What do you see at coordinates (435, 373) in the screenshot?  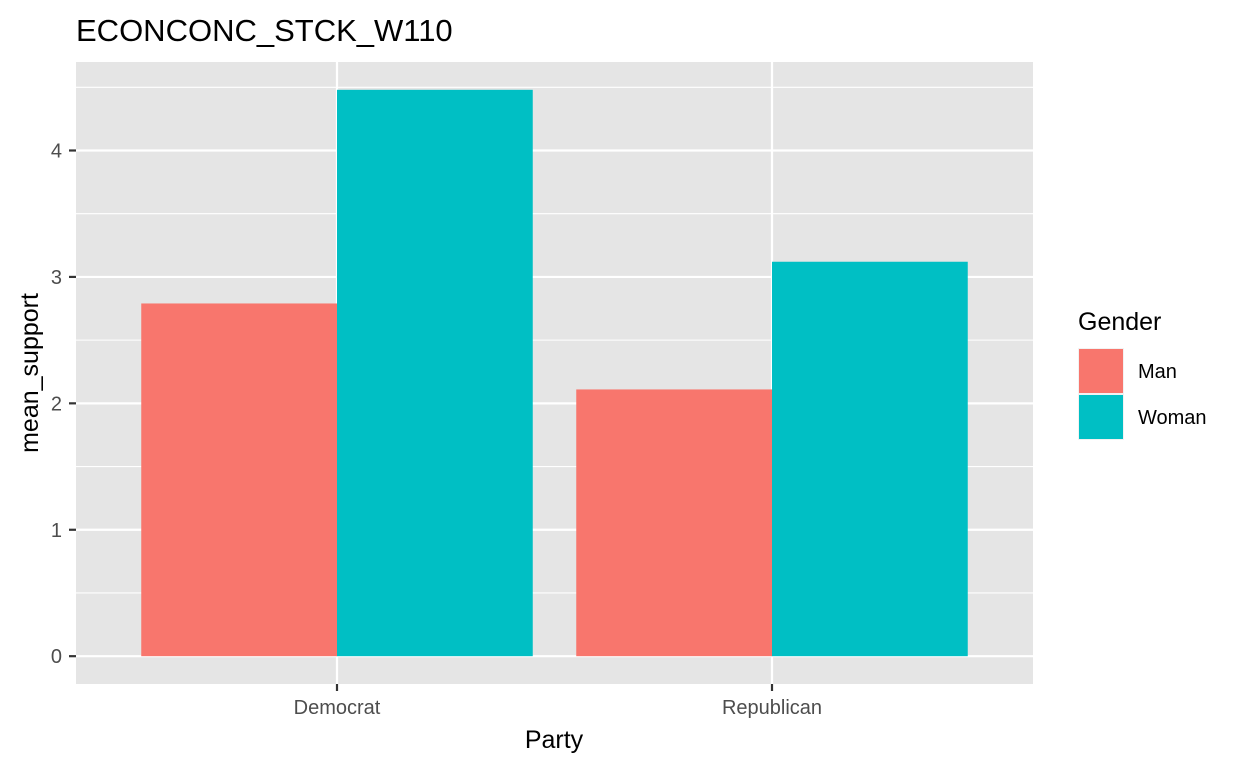 I see `bar-woman-democrat` at bounding box center [435, 373].